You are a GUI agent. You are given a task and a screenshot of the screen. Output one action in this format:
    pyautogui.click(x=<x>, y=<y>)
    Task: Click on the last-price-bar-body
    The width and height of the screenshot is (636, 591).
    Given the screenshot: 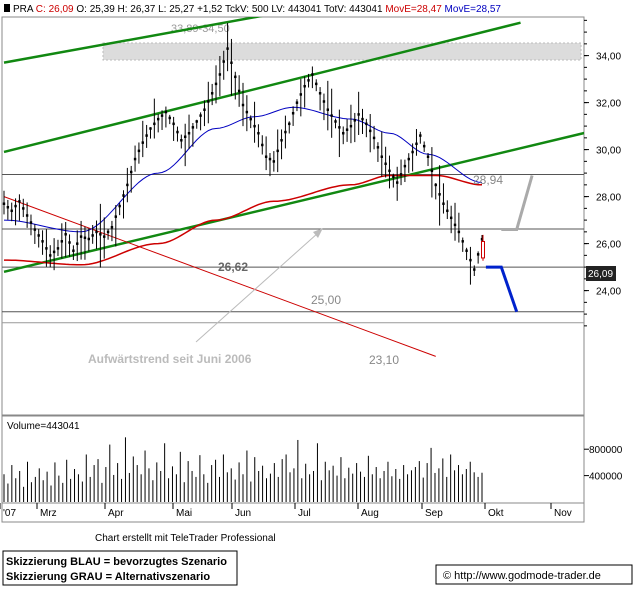 What is the action you would take?
    pyautogui.click(x=483, y=249)
    